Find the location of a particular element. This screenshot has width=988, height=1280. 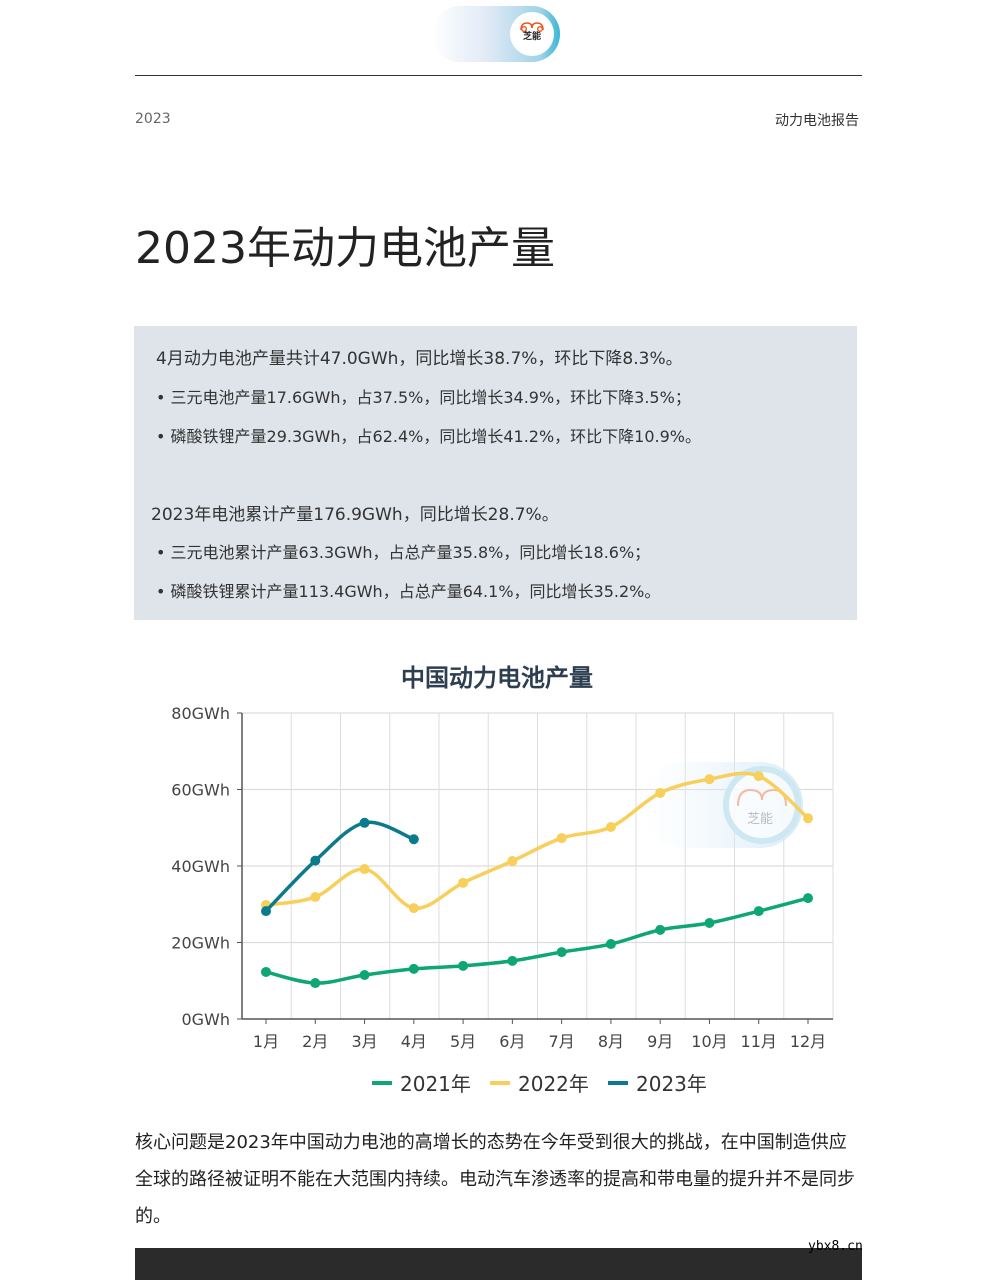

x-tick-label: 11月 is located at coordinates (759, 1041).